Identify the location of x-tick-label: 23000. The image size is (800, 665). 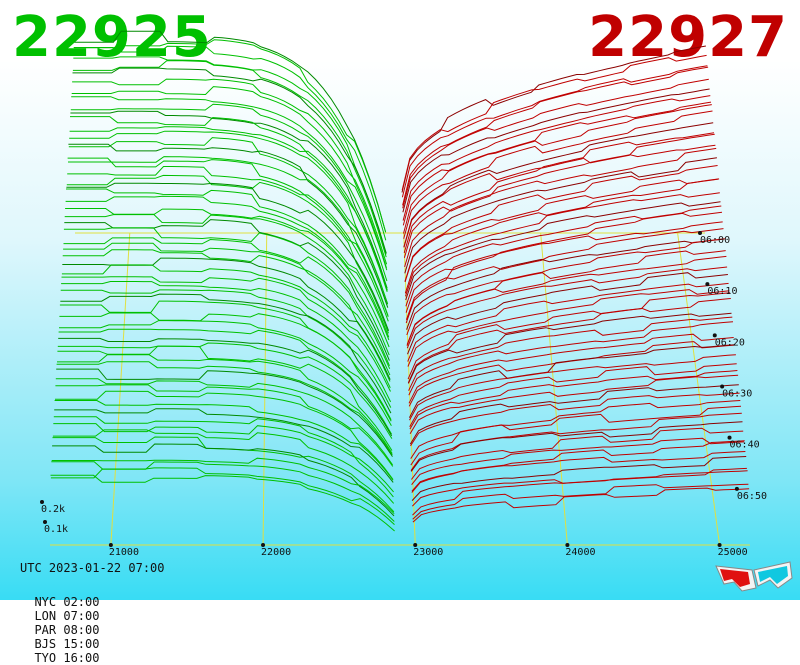
(428, 552).